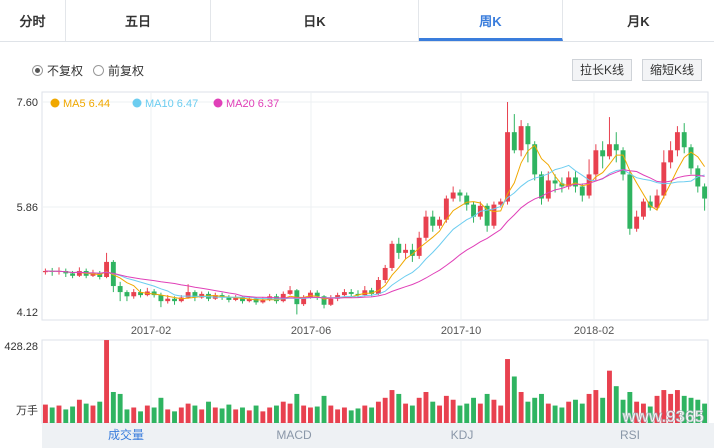  I want to click on tab-daily-k: 日K, so click(315, 20).